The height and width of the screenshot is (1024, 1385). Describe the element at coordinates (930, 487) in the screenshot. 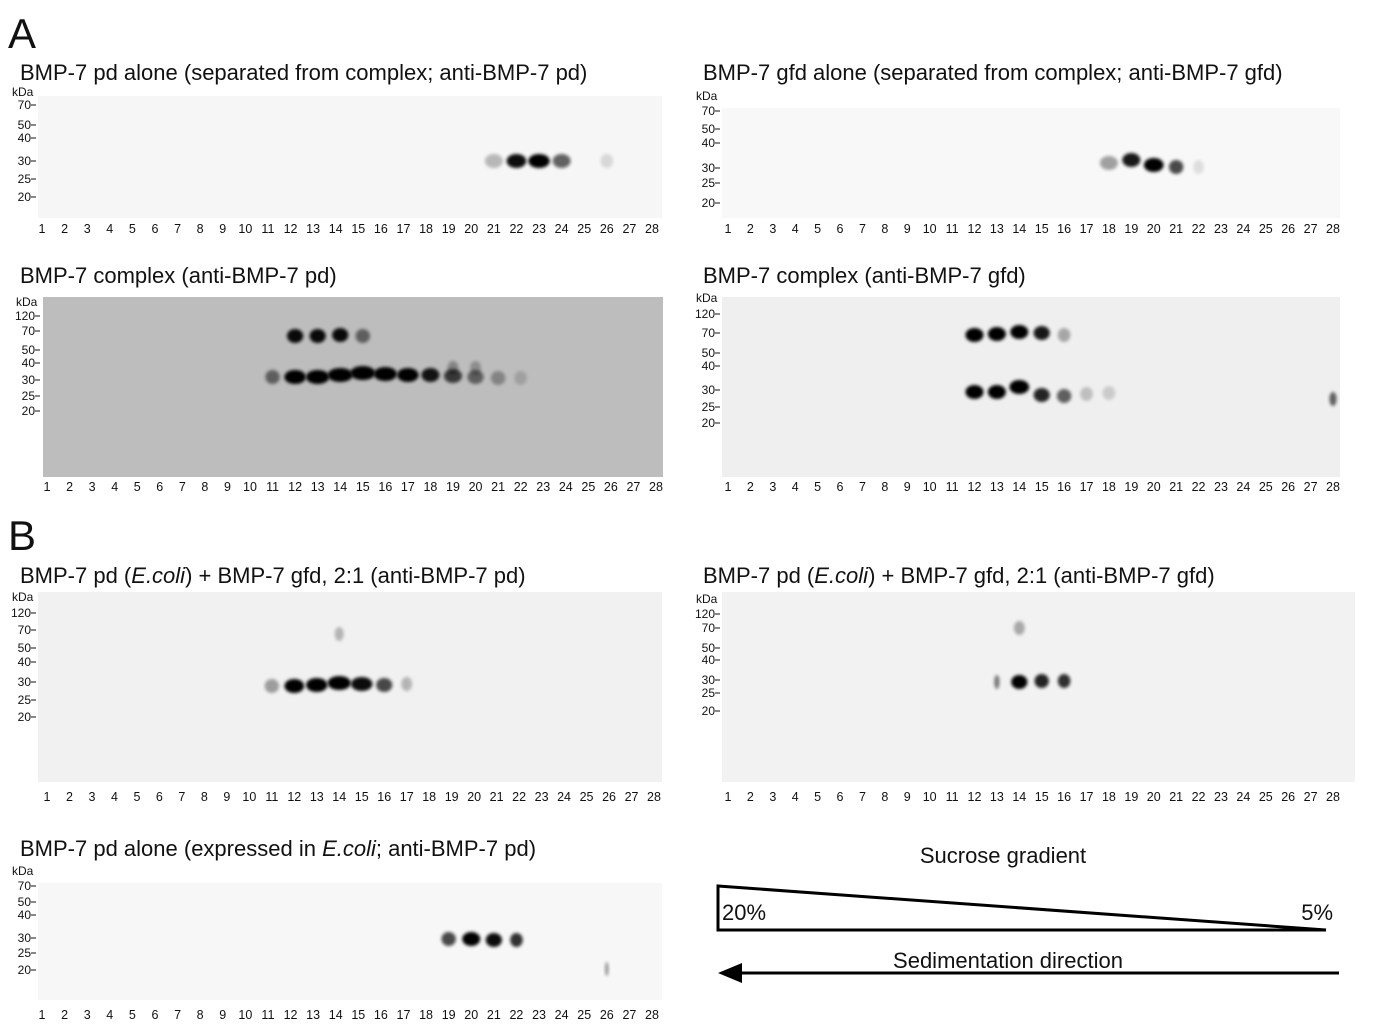

I see `lane-number: 10` at that location.